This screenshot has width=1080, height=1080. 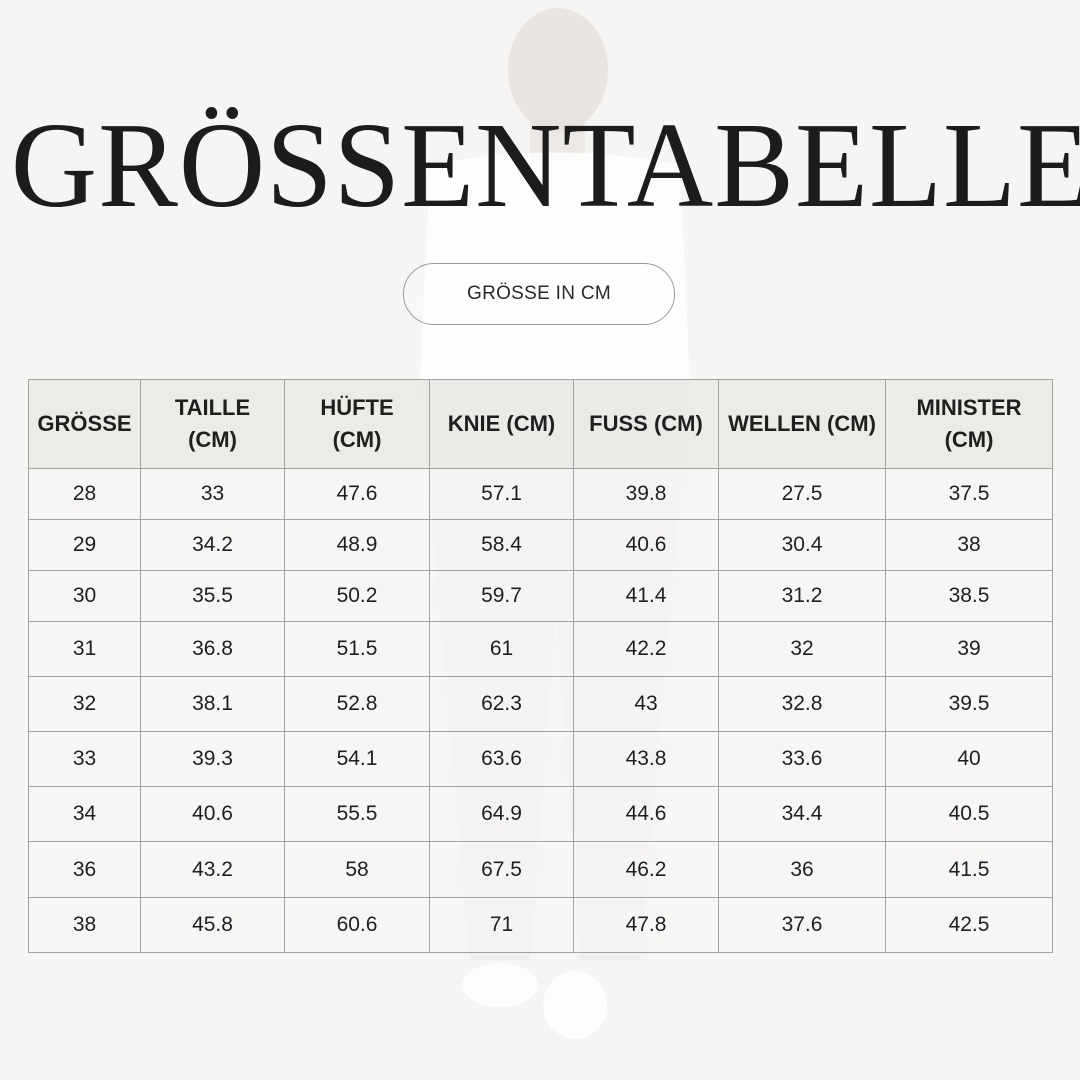 What do you see at coordinates (646, 869) in the screenshot?
I see `table-cell-foot: 46.2` at bounding box center [646, 869].